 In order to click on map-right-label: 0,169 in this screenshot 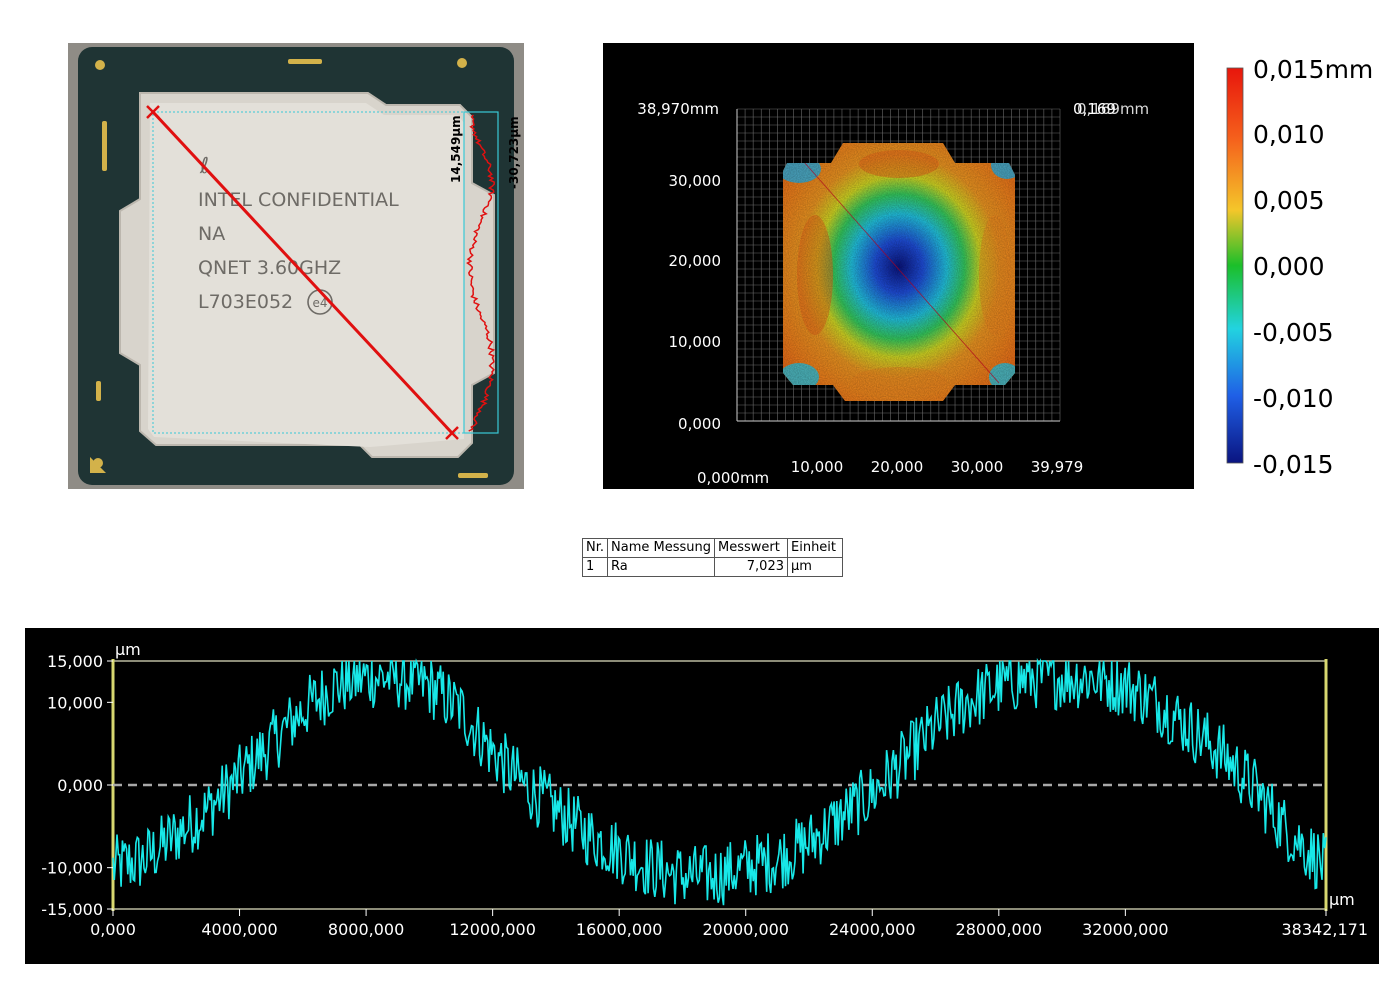, I will do `click(1094, 109)`.